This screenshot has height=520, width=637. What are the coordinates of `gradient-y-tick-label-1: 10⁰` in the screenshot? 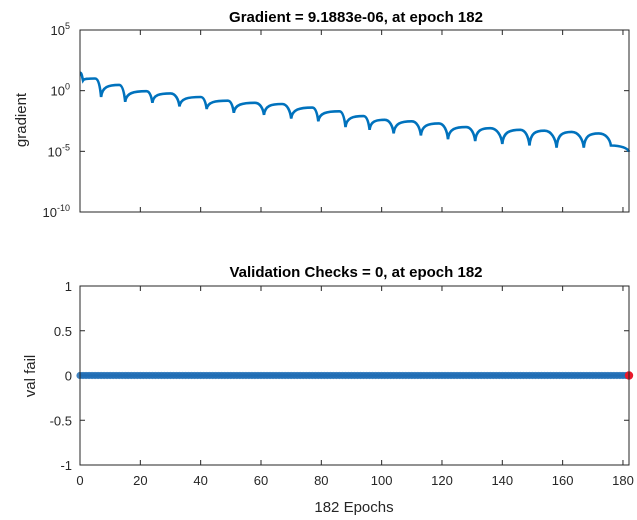 It's located at (60, 90).